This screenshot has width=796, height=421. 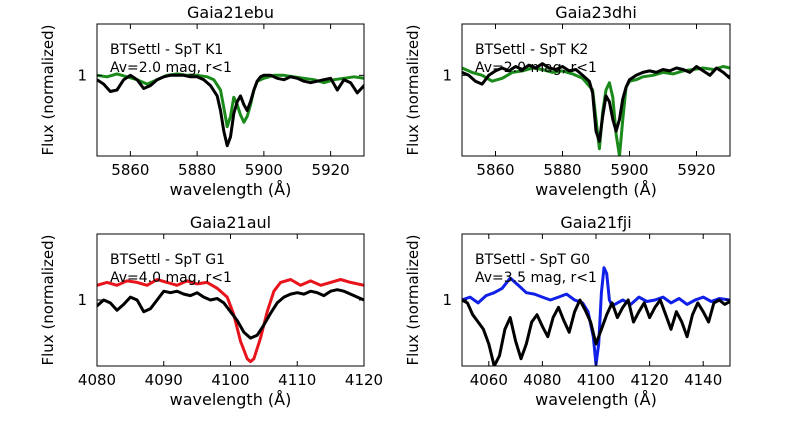 I want to click on annotation-text: BTSettl - SpT G0, so click(x=532, y=260).